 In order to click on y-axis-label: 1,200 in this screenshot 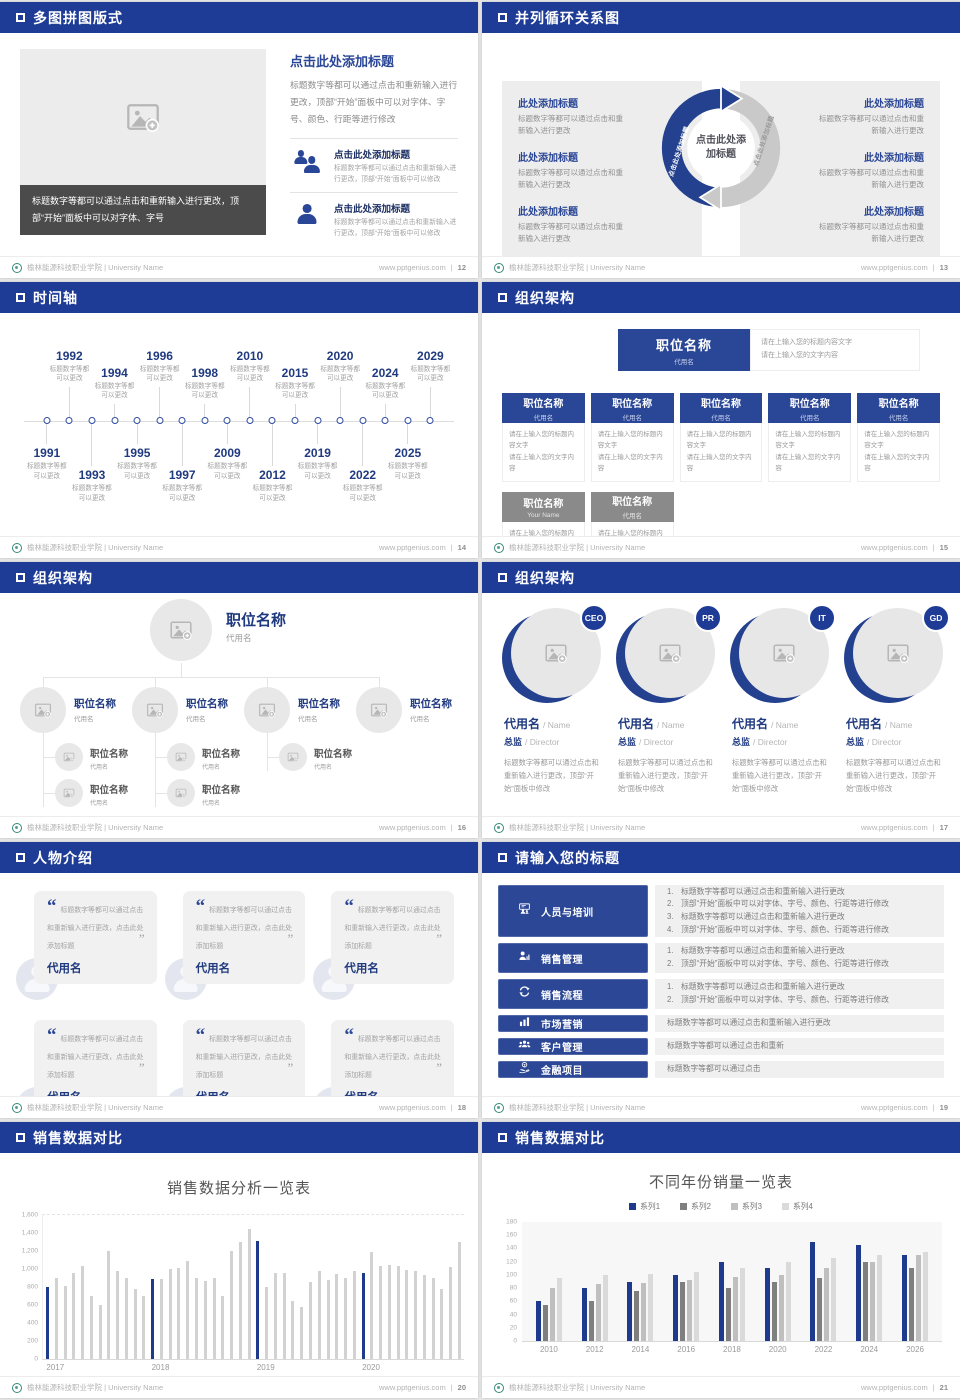, I will do `click(29, 1251)`.